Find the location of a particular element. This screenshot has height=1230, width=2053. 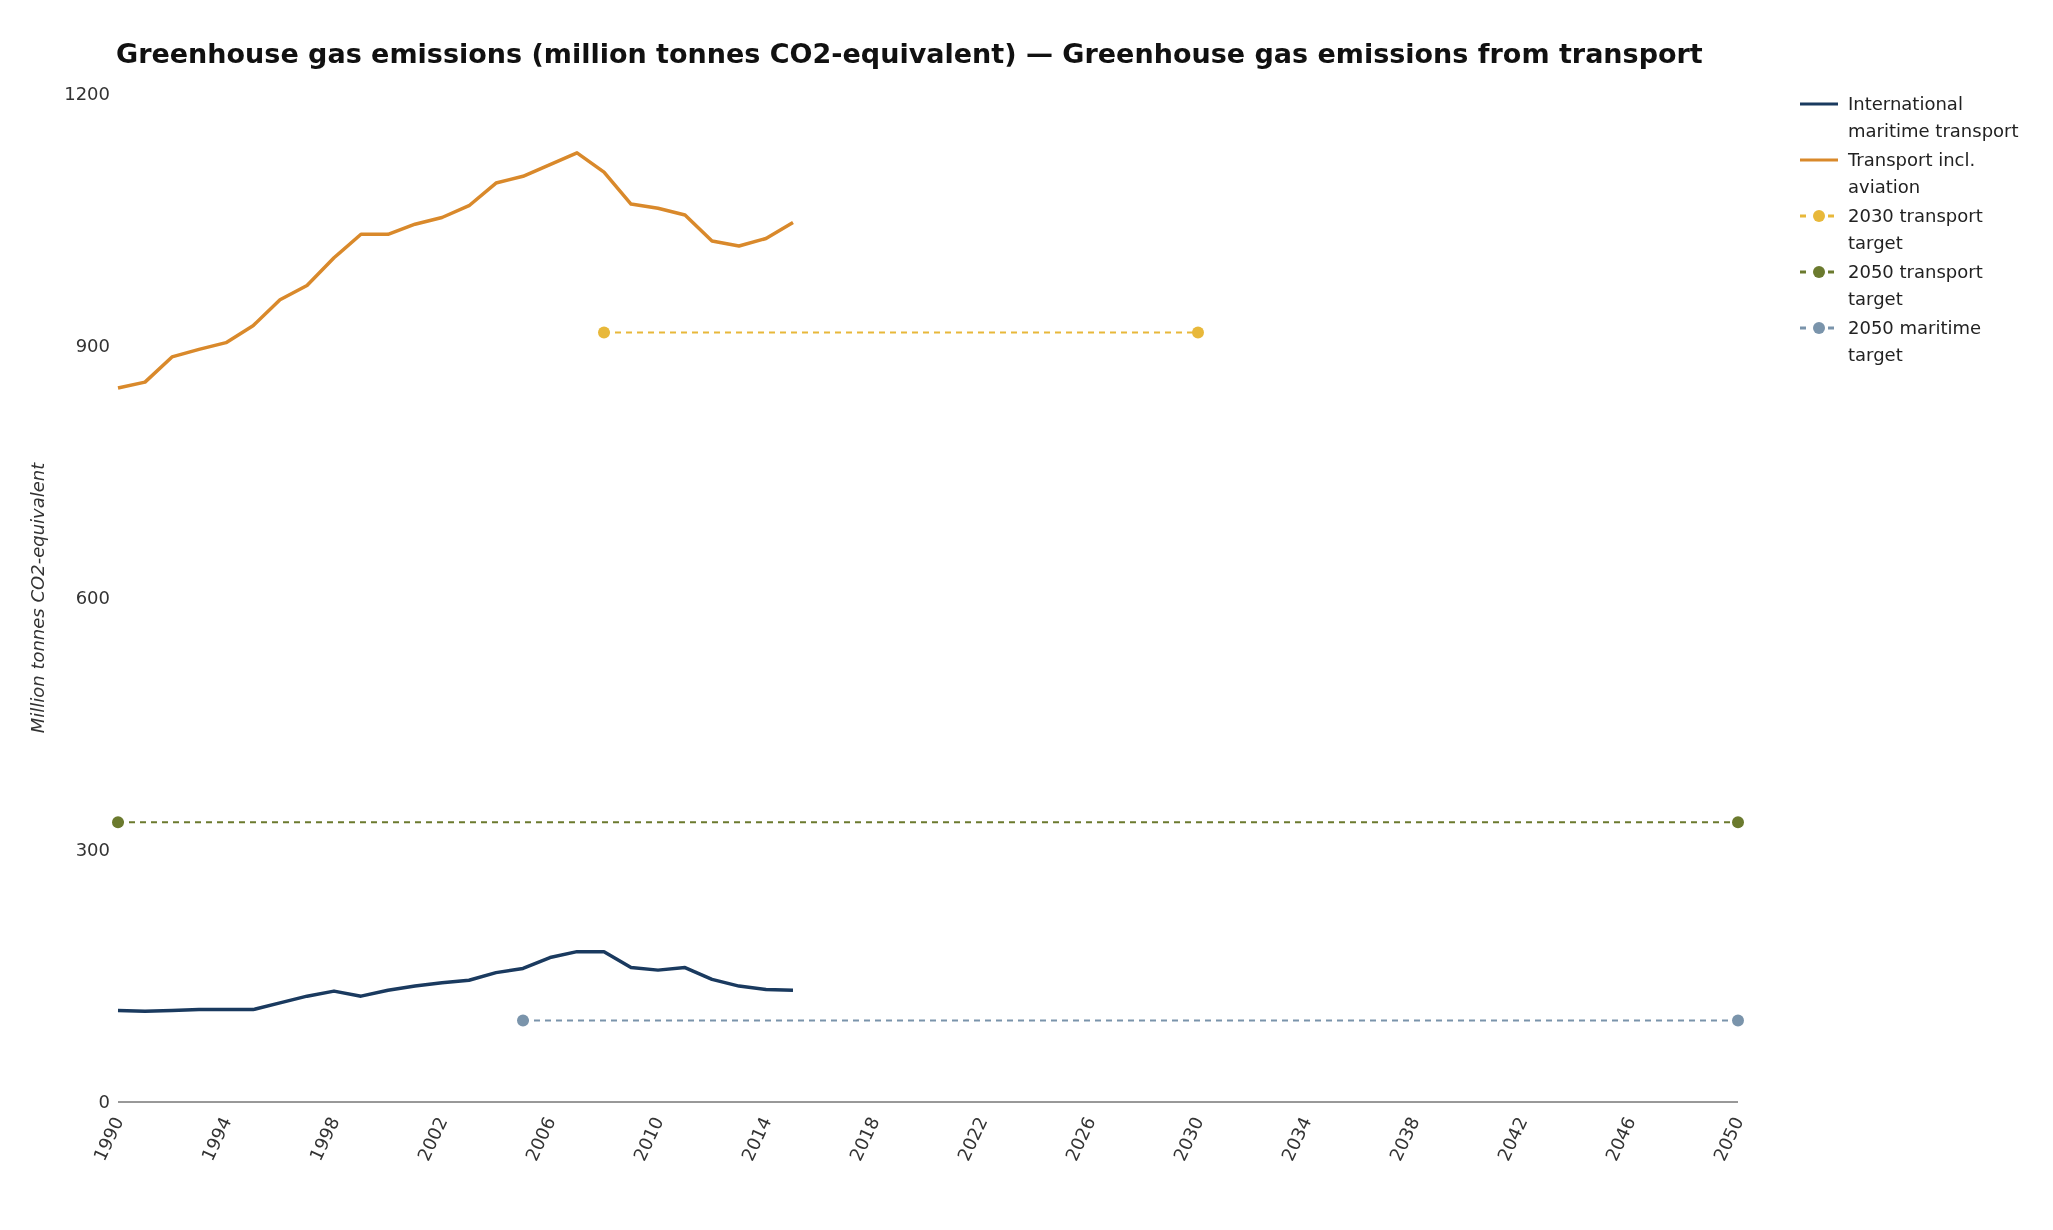

x-tick-label: 2010 is located at coordinates (648, 1138).